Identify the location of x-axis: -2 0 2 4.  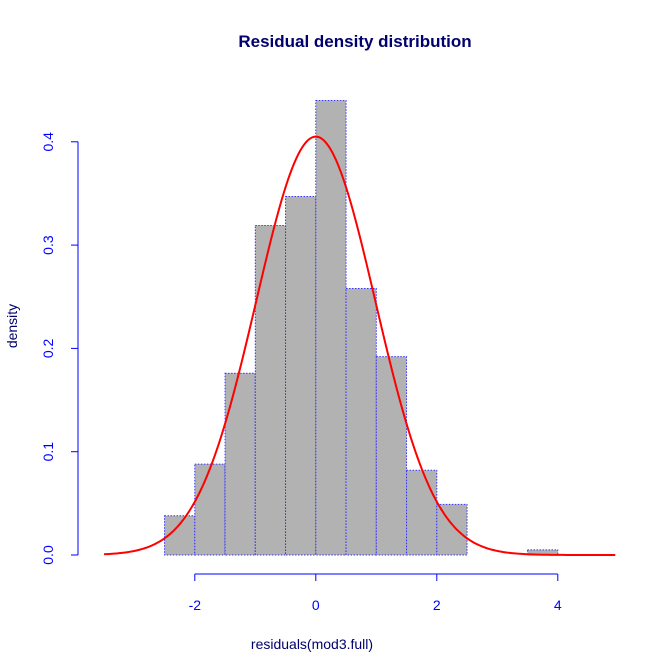
(375, 593).